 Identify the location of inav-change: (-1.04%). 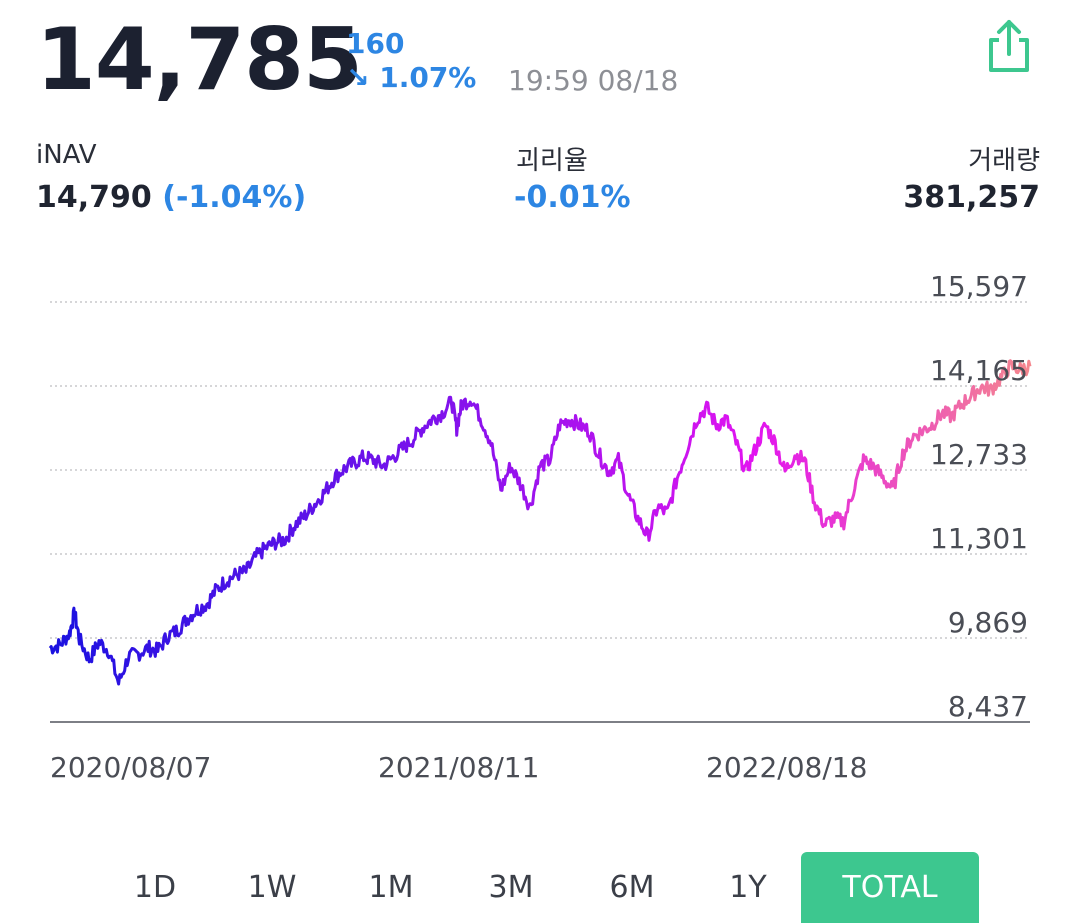
(234, 197).